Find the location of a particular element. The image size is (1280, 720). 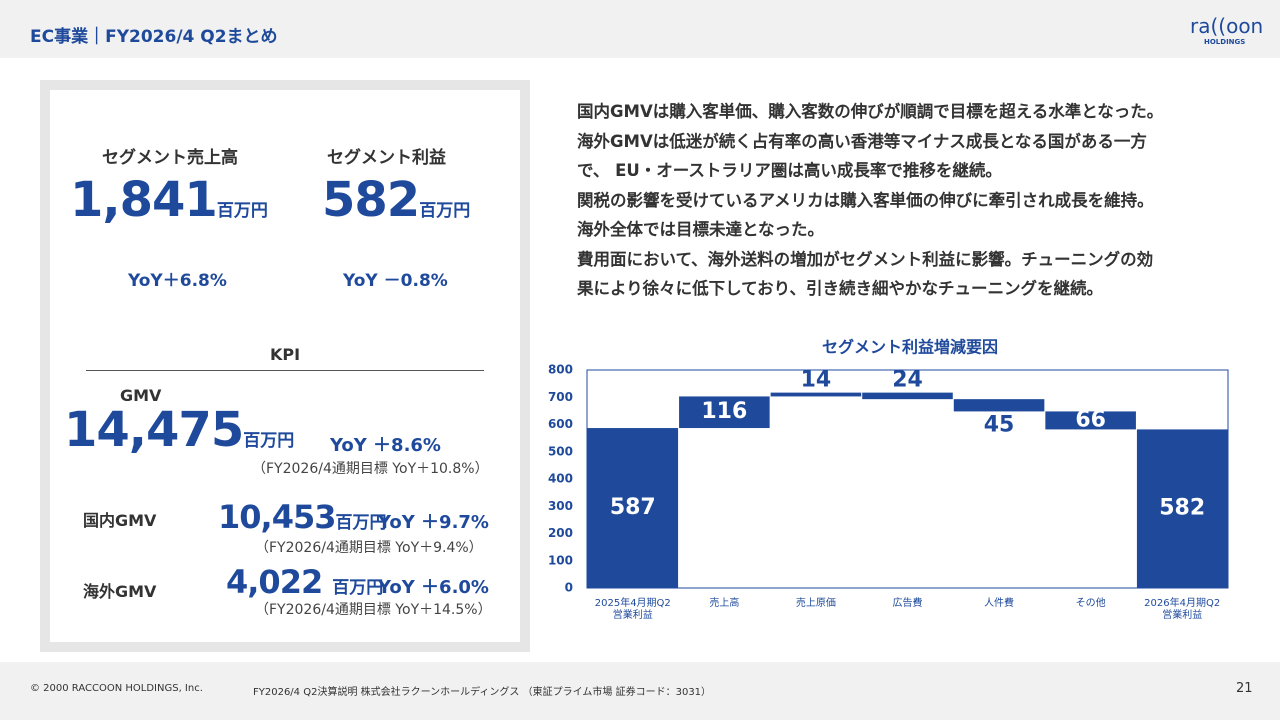

kpi-title: KPI is located at coordinates (285, 354).